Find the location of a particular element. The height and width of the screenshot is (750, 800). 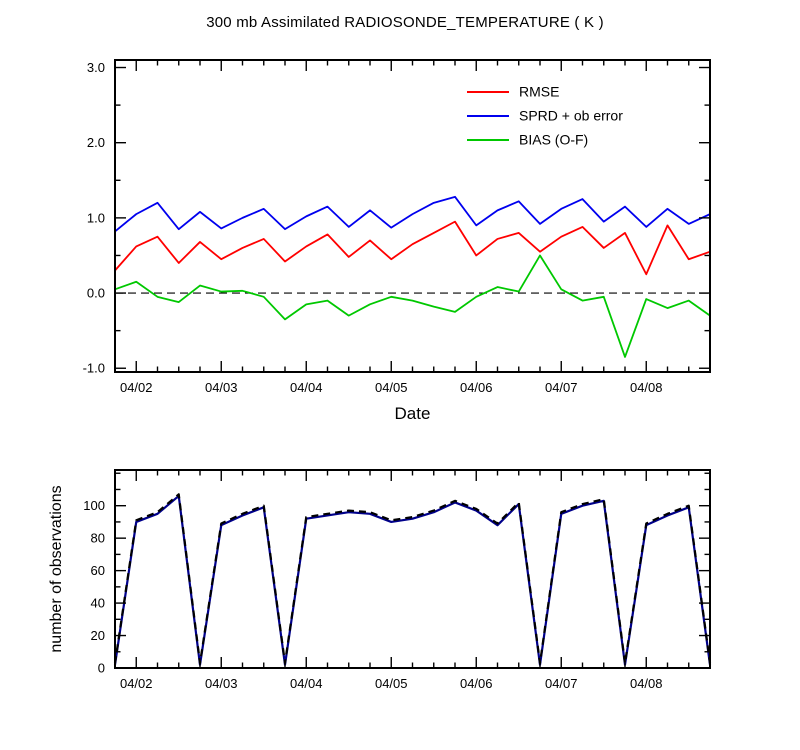

y-tick-label: 40 is located at coordinates (98, 603).